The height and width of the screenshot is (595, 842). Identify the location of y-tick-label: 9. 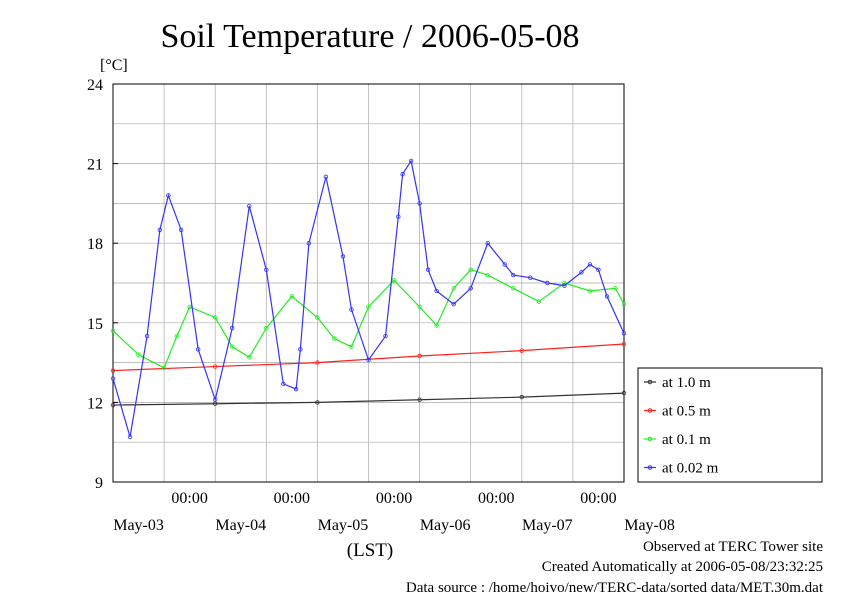
(99, 483).